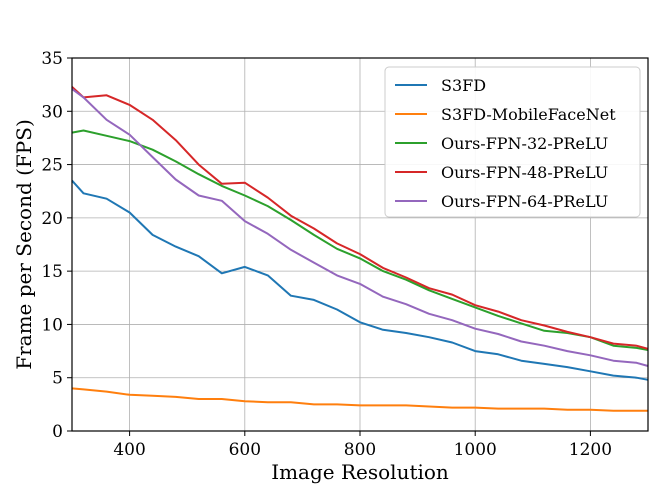  What do you see at coordinates (359, 399) in the screenshot?
I see `series-line-s3fd-mobilefacenet` at bounding box center [359, 399].